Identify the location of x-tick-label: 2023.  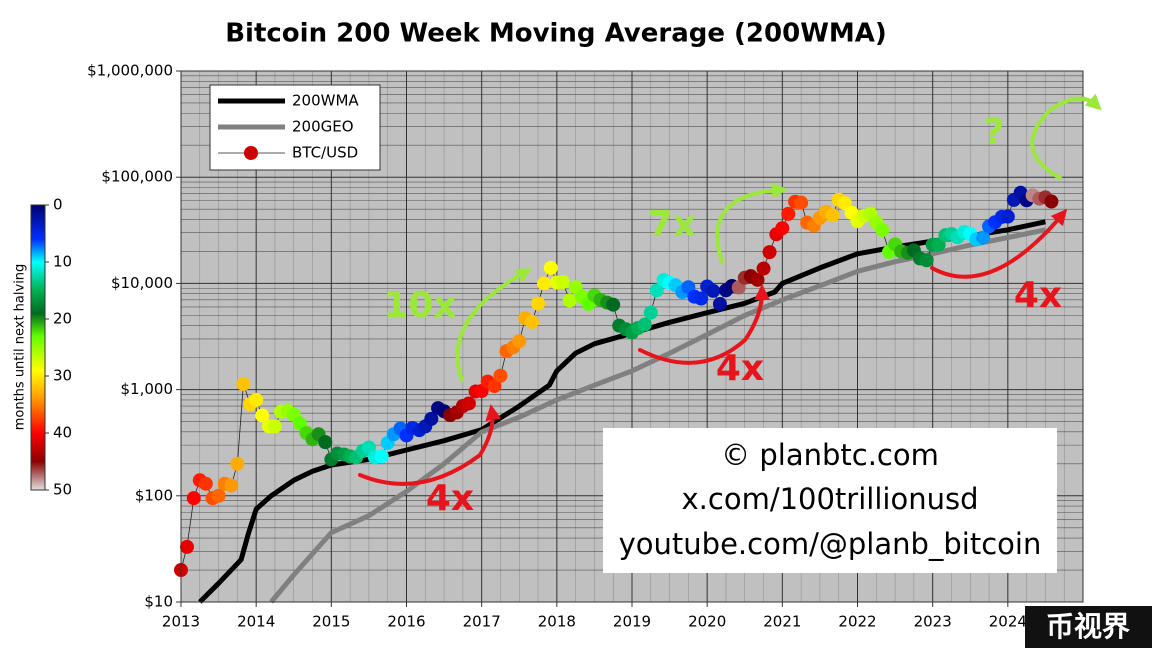
(933, 622).